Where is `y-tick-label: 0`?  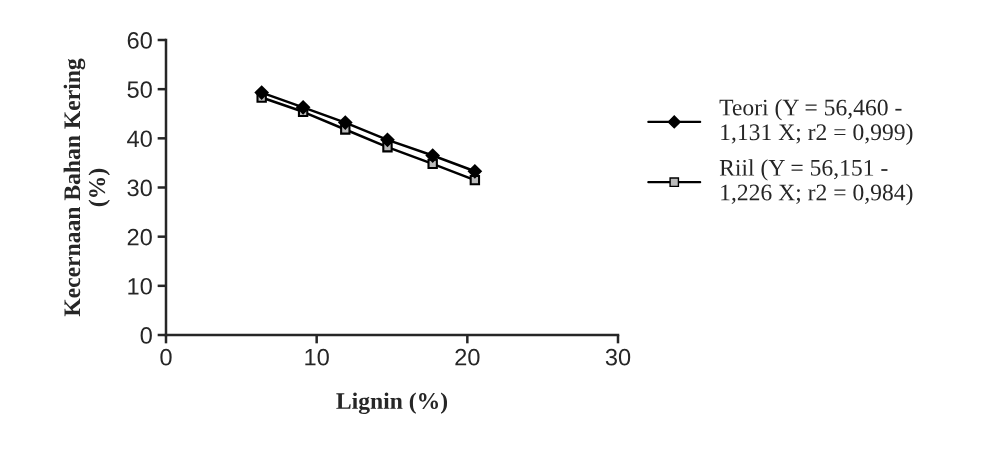
y-tick-label: 0 is located at coordinates (146, 335).